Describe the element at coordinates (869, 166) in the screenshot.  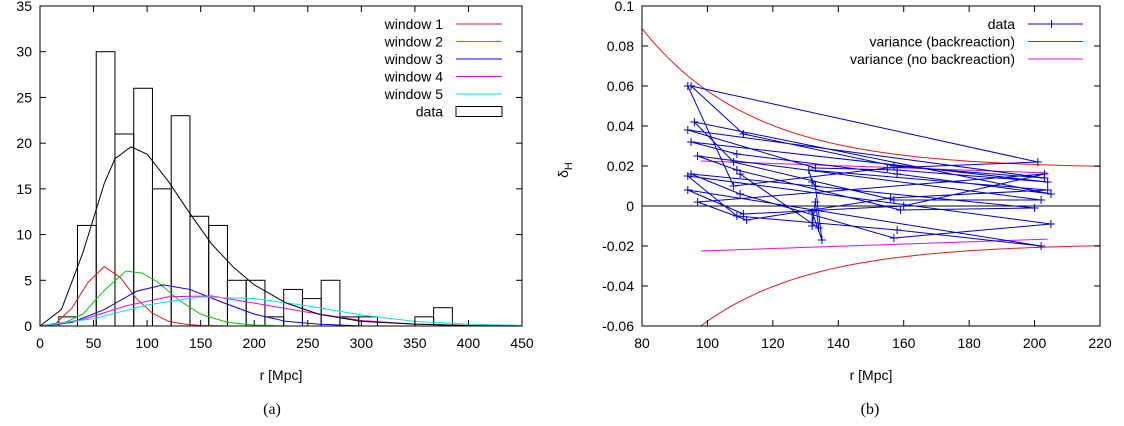
I see `data-lines` at that location.